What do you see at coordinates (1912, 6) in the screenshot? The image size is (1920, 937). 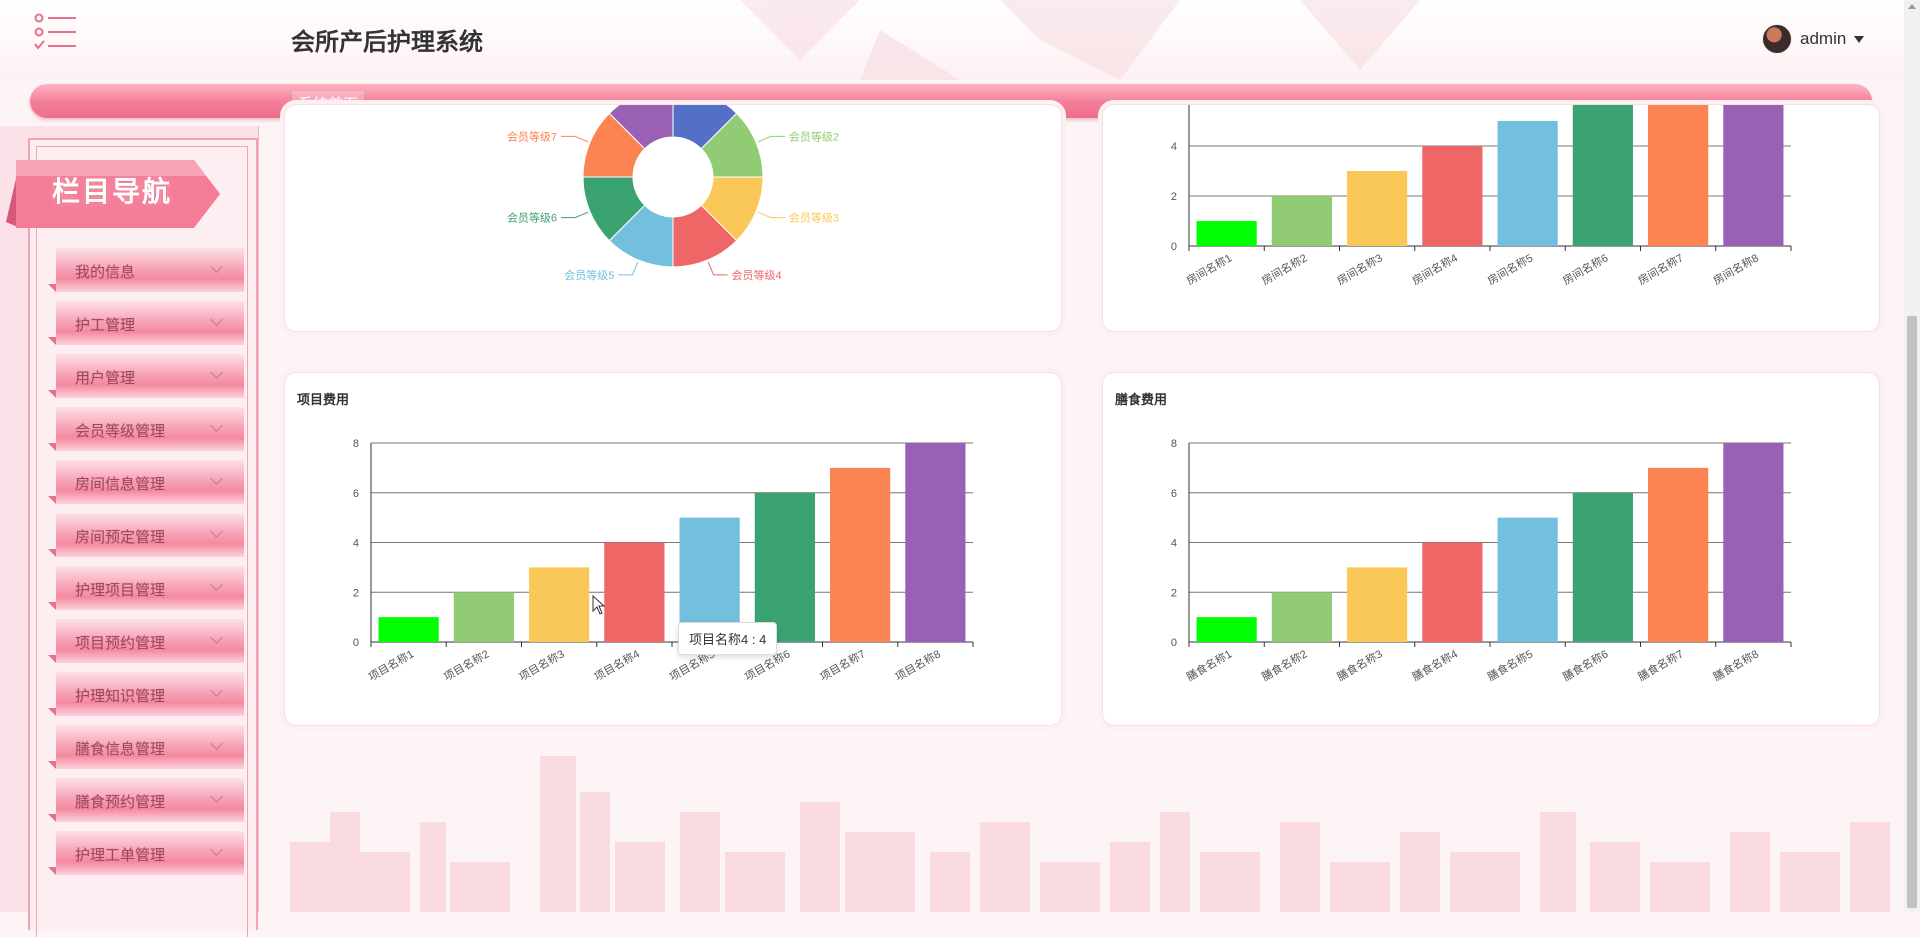 I see `scroll-up-arrow-icon` at bounding box center [1912, 6].